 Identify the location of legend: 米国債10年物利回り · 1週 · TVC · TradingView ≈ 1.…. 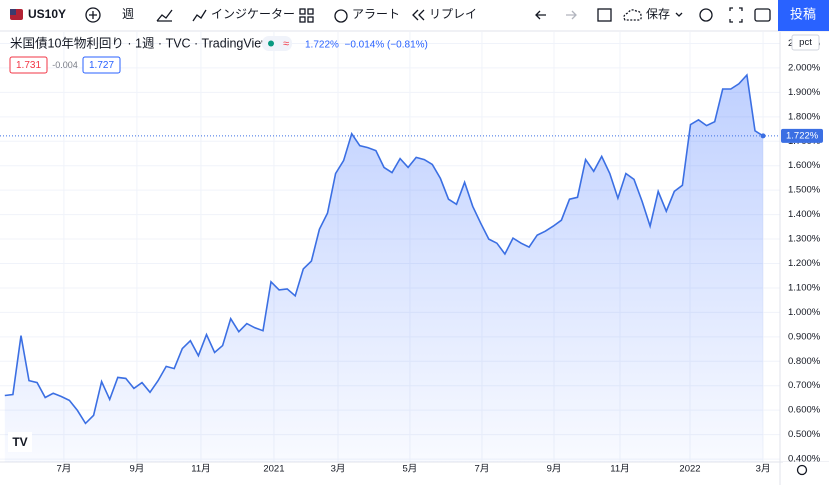
(218, 54).